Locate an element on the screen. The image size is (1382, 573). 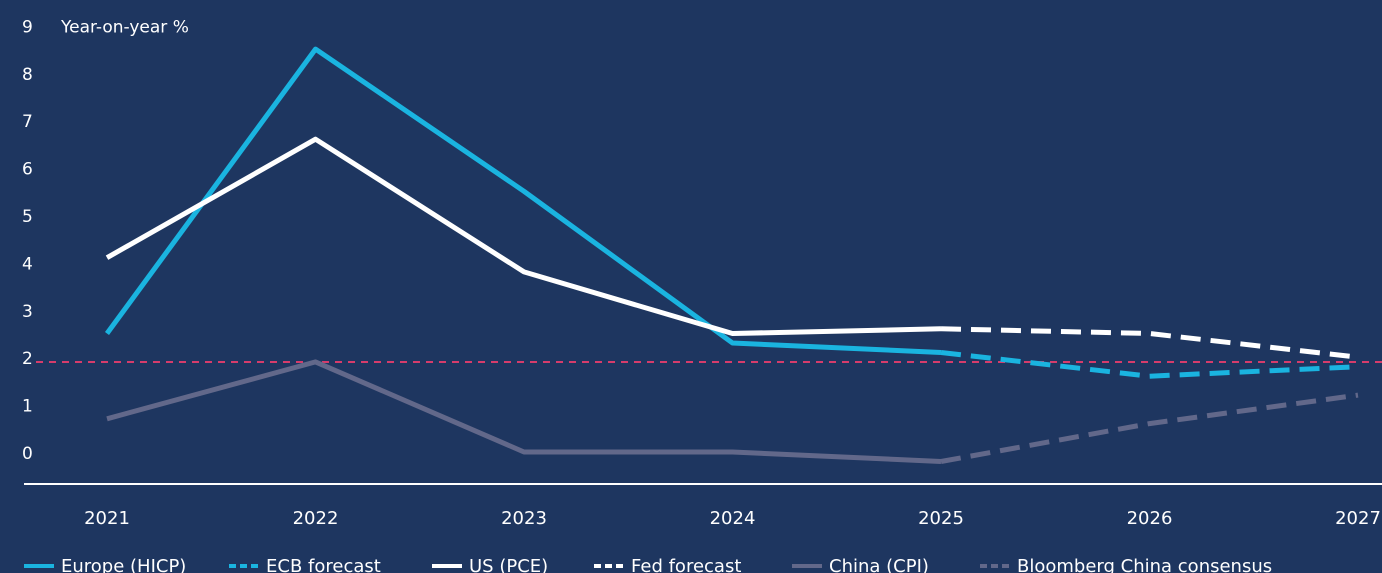
x-tick-label: 2022 is located at coordinates (316, 518).